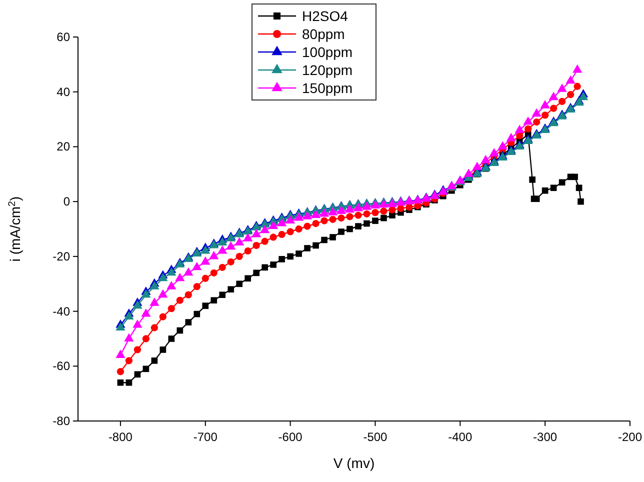  I want to click on x-tick-label: -400, so click(460, 437).